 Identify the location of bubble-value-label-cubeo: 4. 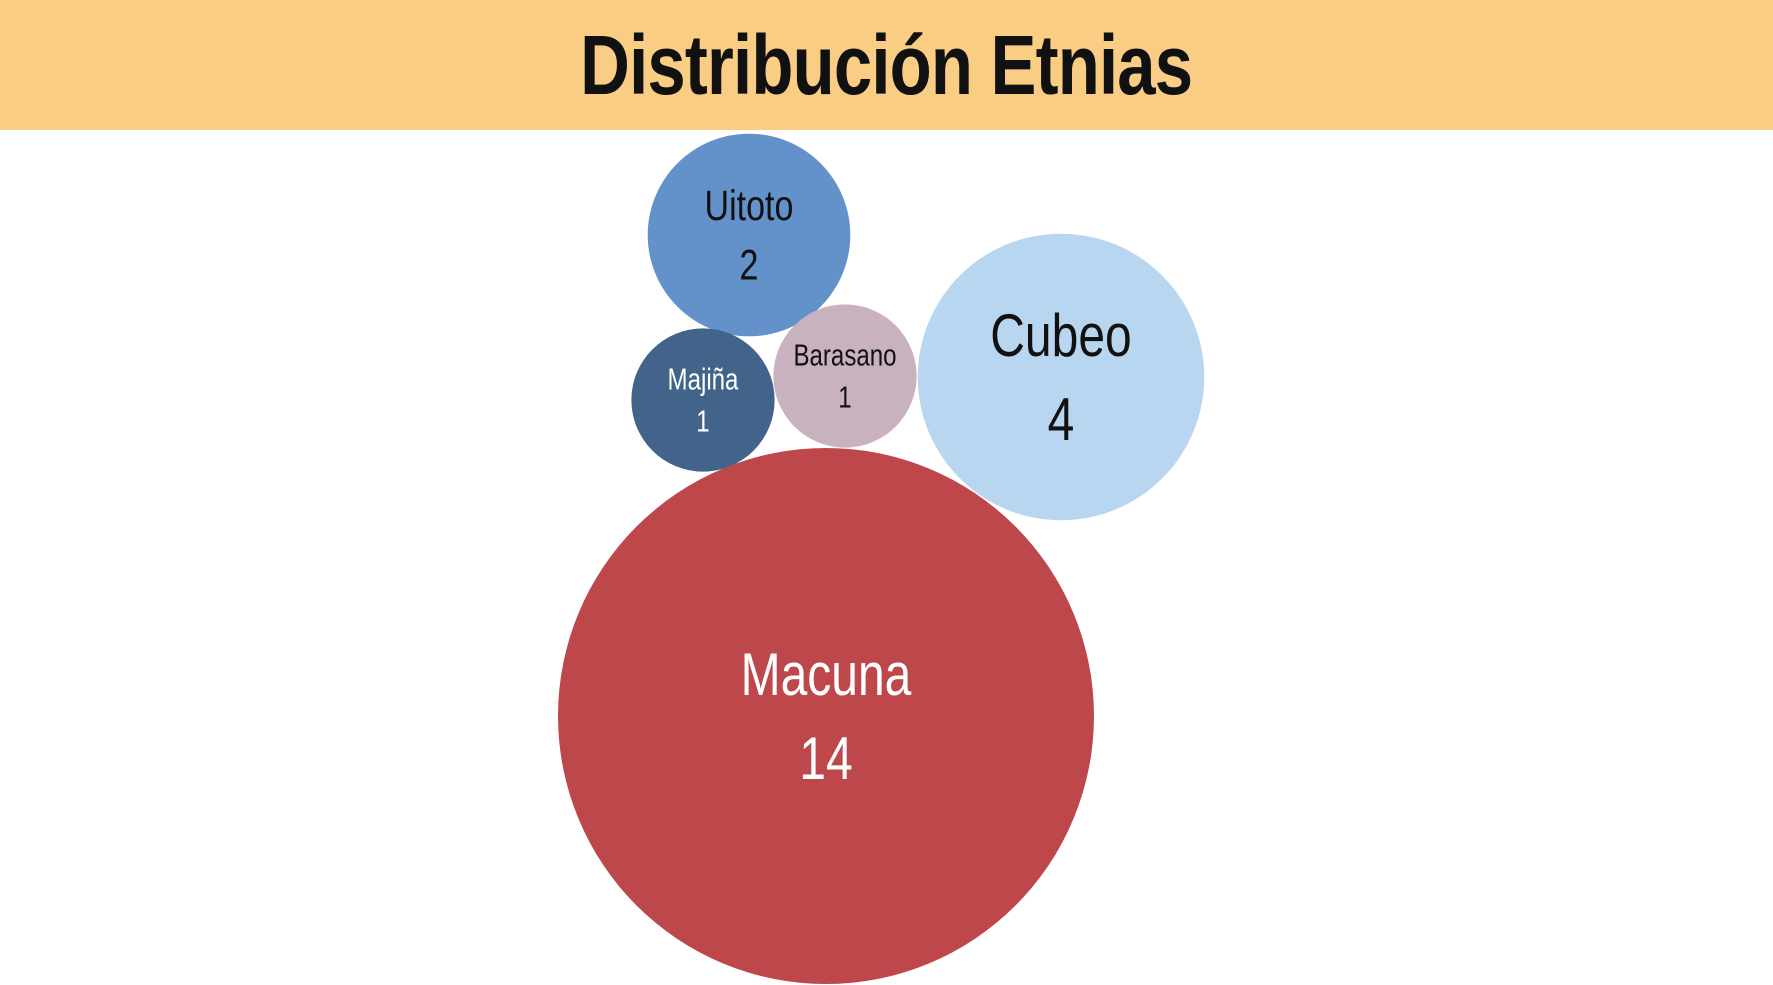
(1061, 419).